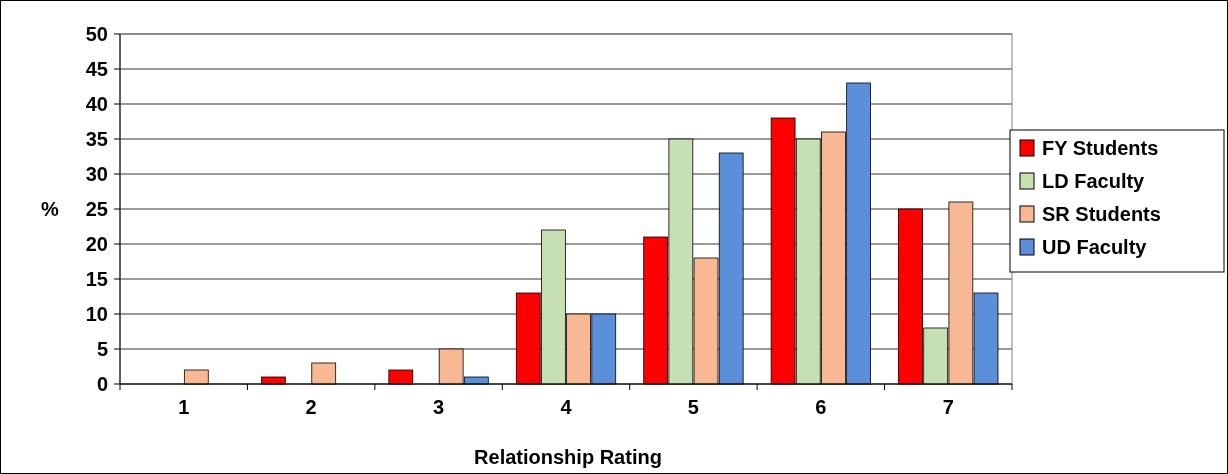  What do you see at coordinates (96, 104) in the screenshot?
I see `y-tick-label: 40` at bounding box center [96, 104].